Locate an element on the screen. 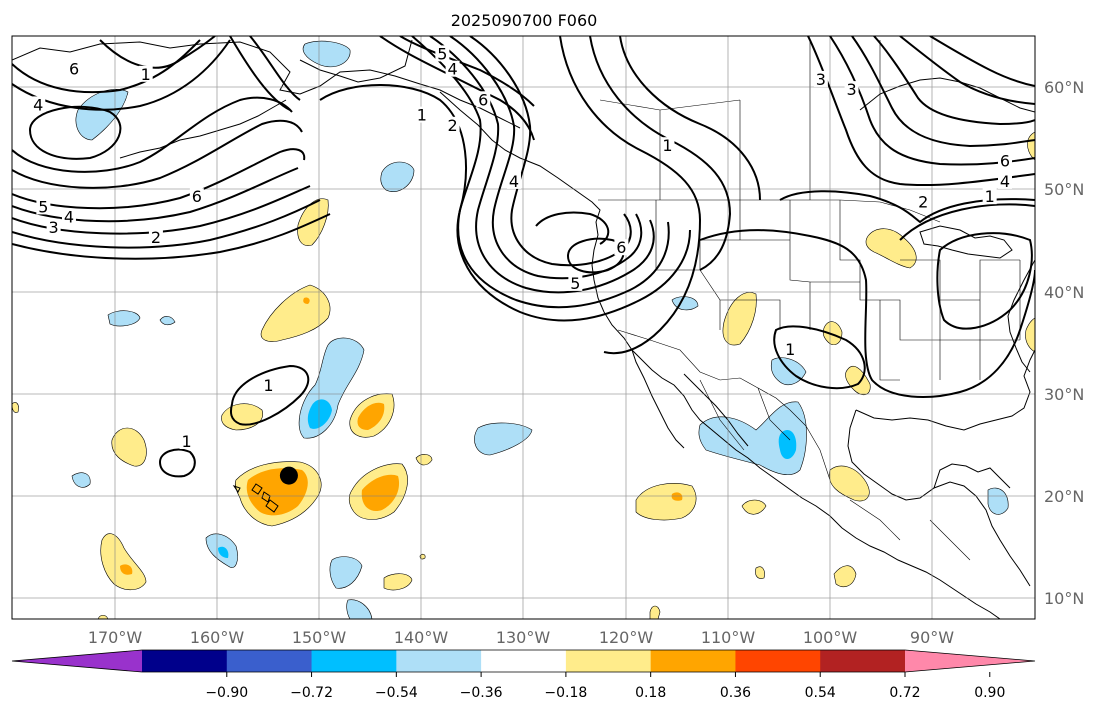  coastline-hudson is located at coordinates (947, 95).